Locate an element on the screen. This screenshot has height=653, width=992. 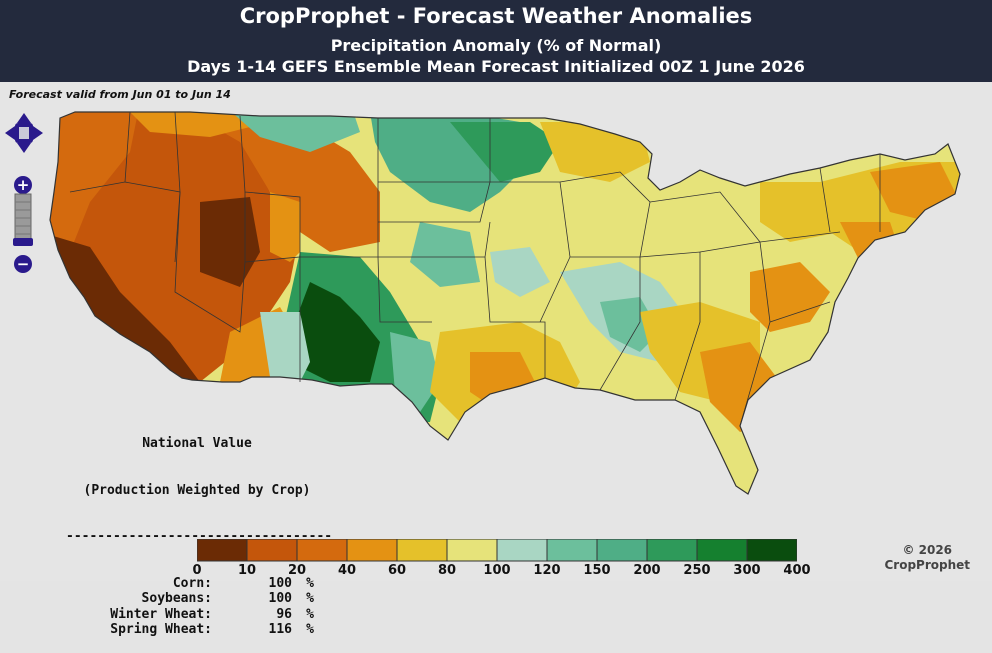
legend-tick-label: 400 is located at coordinates (797, 570).